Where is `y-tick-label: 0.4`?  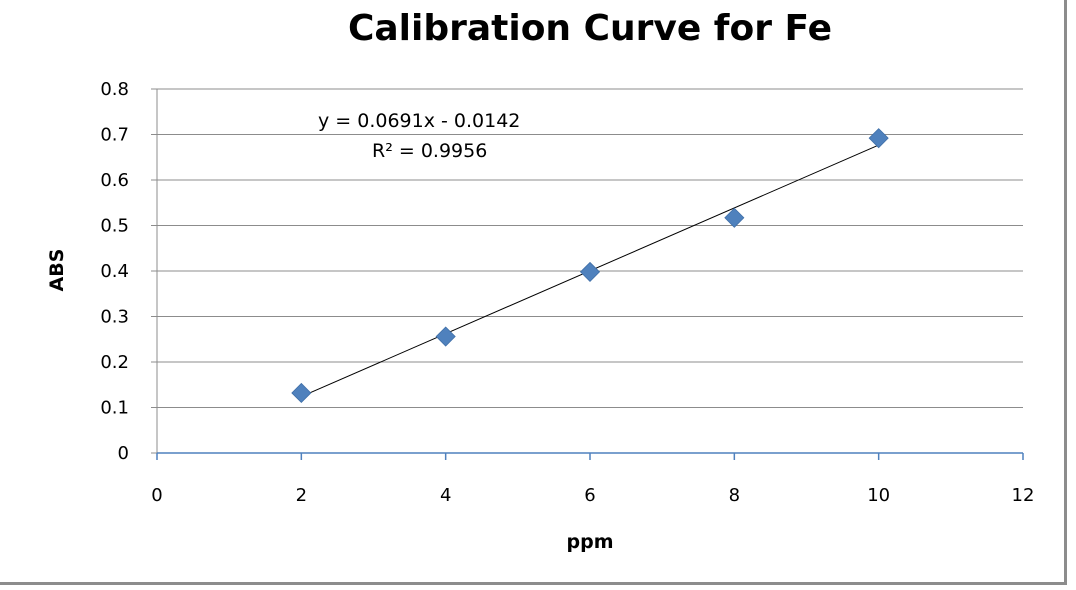
y-tick-label: 0.4 is located at coordinates (114, 271).